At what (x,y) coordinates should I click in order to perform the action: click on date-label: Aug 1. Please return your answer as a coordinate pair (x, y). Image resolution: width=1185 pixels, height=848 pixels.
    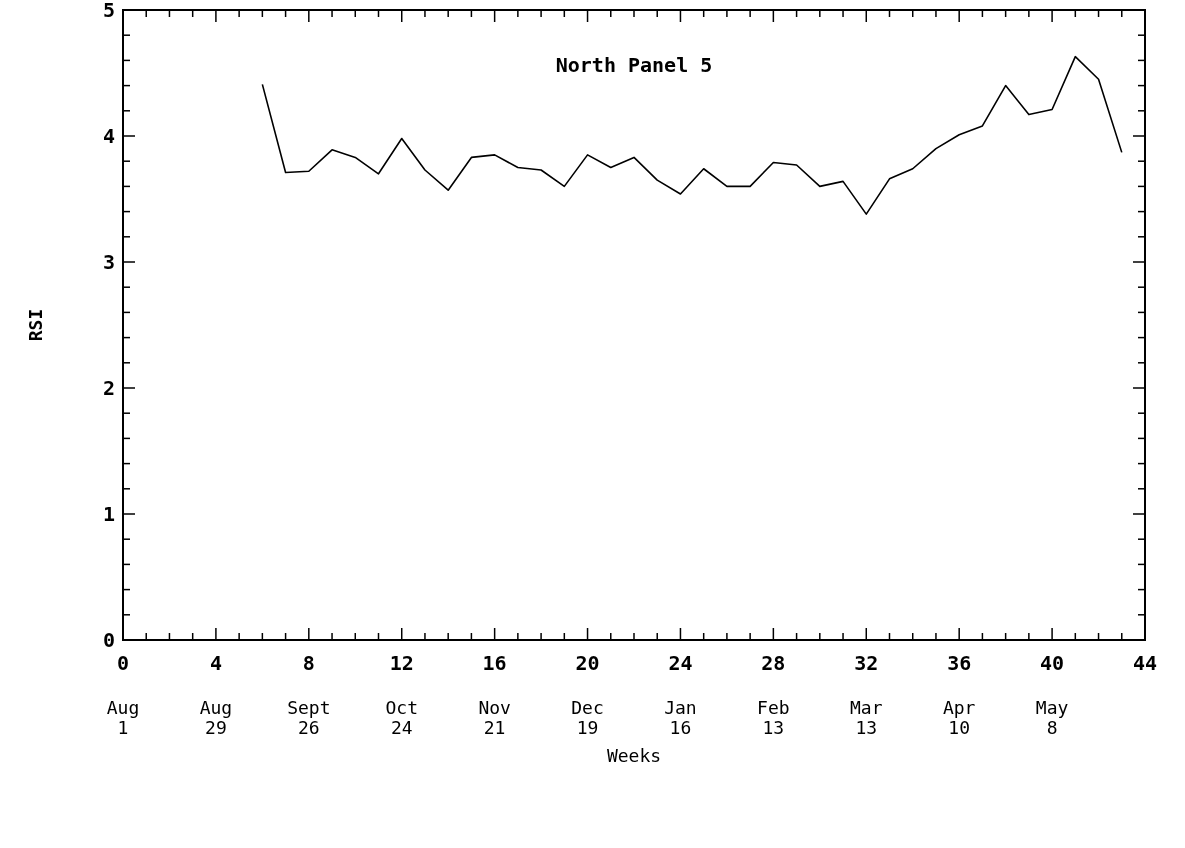
    Looking at the image, I should click on (123, 717).